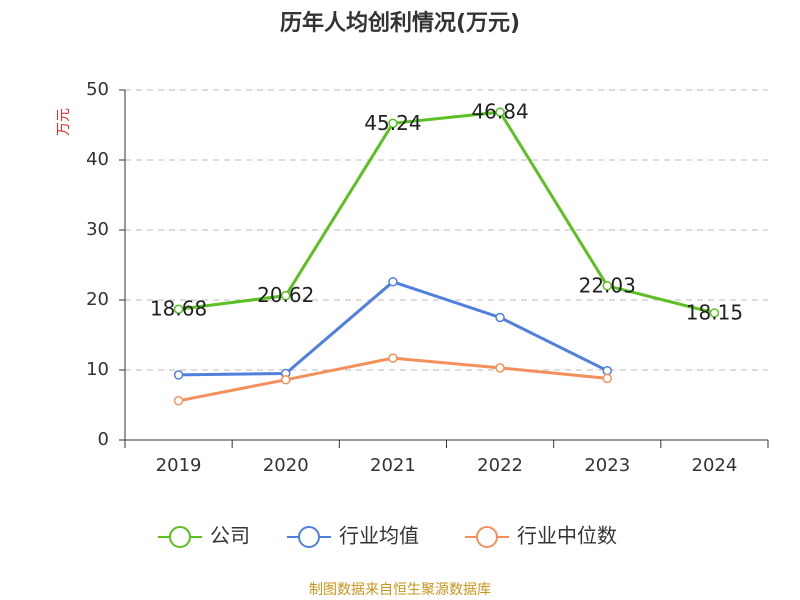  Describe the element at coordinates (400, 590) in the screenshot. I see `source-note: 制图数据来自恒生聚源数据库` at that location.